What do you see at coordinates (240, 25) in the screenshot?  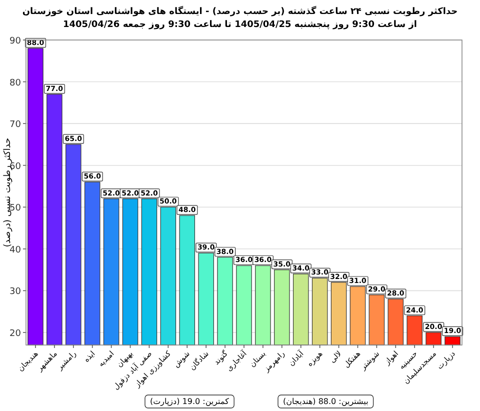 I see `chart-subtitle: از ساعت 9:30 روز پنجشنبه 1405/04/25 تا ساعت 9:30 روز جمعه 1405/04/26` at bounding box center [240, 25].